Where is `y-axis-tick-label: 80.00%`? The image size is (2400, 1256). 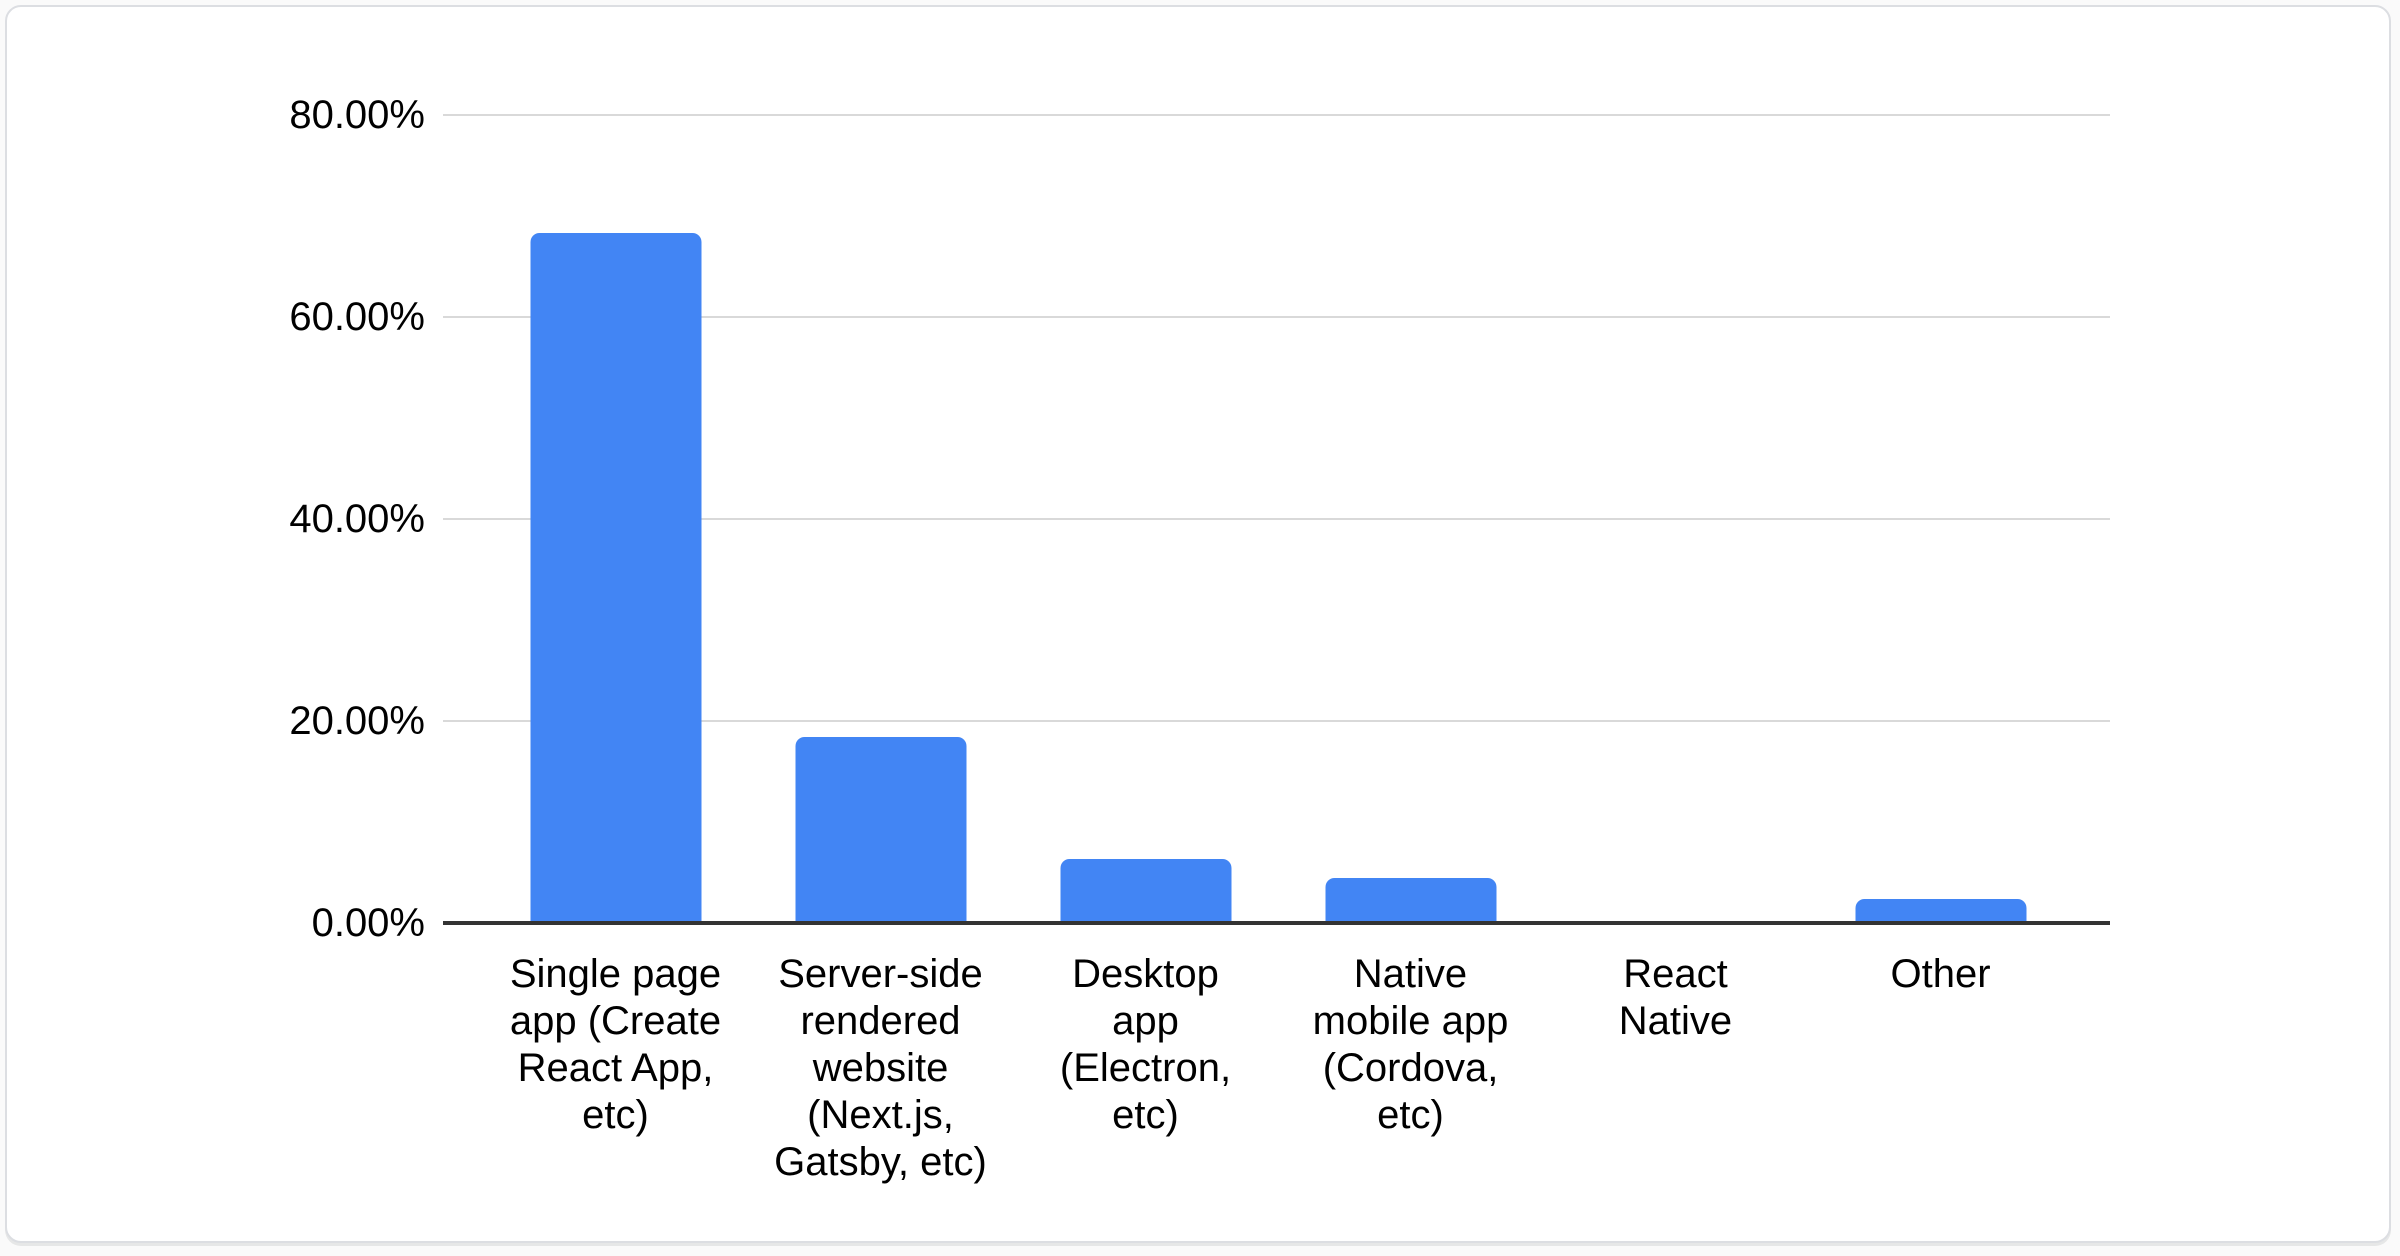 y-axis-tick-label: 80.00% is located at coordinates (357, 115).